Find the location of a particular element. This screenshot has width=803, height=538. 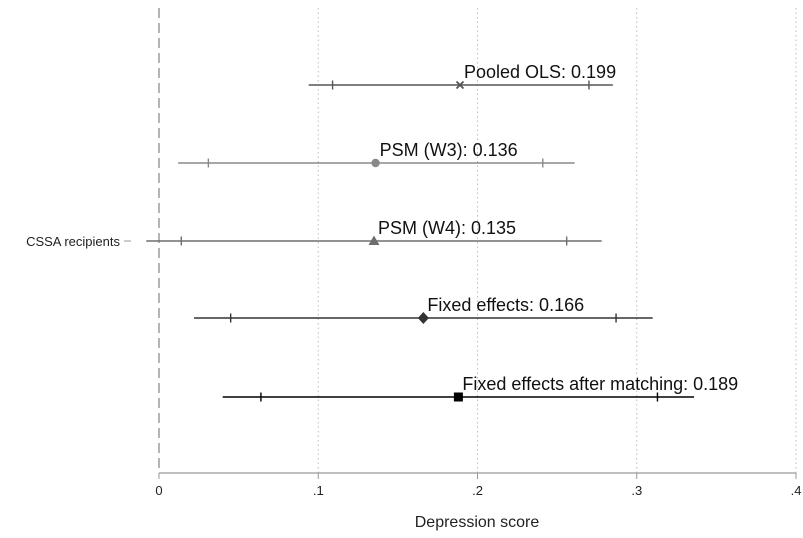

y-category-label: CSSA recipients is located at coordinates (73, 241).